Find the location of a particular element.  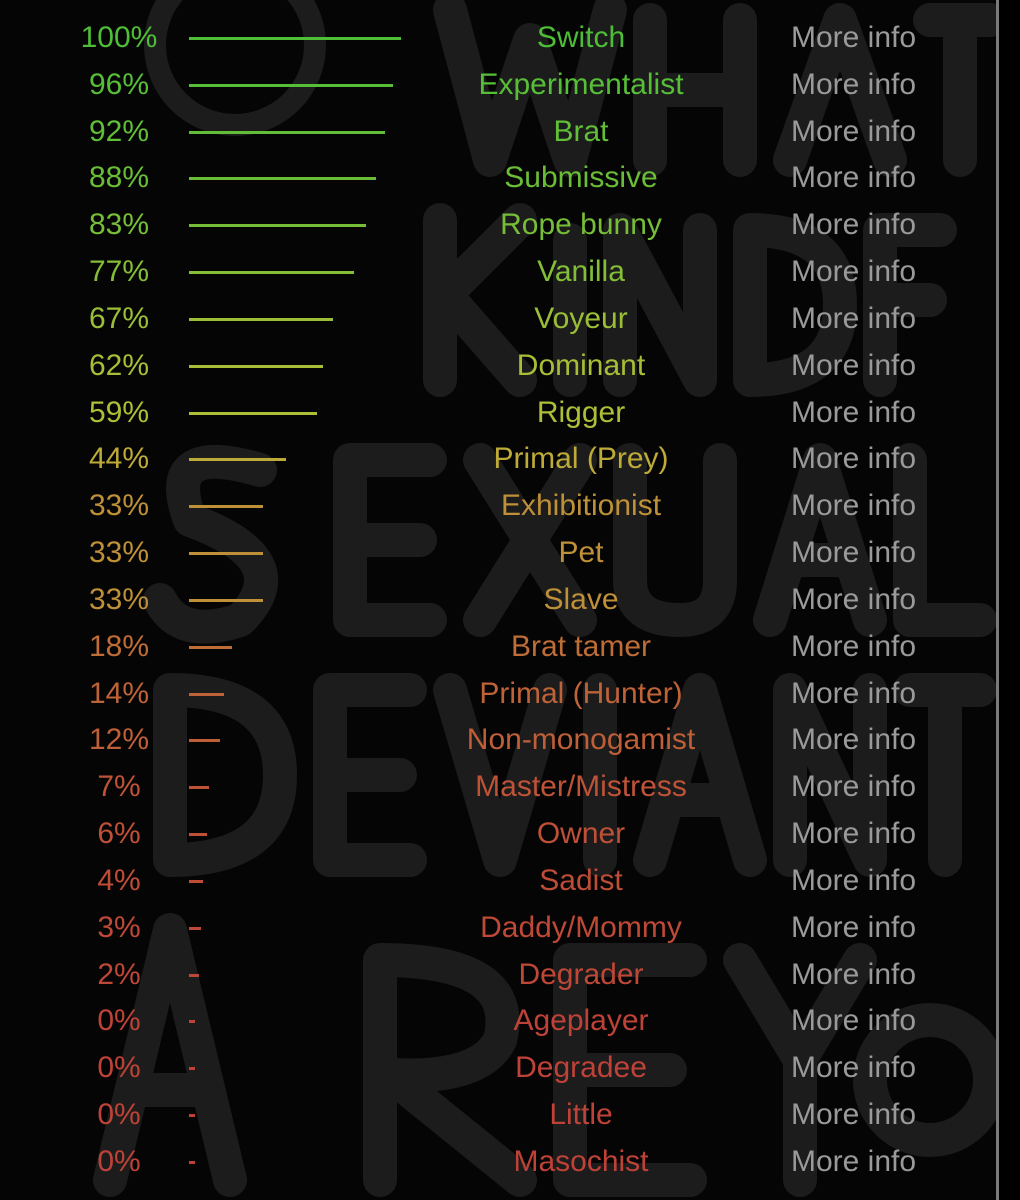

result-row: 92% Brat More info is located at coordinates (498, 132).